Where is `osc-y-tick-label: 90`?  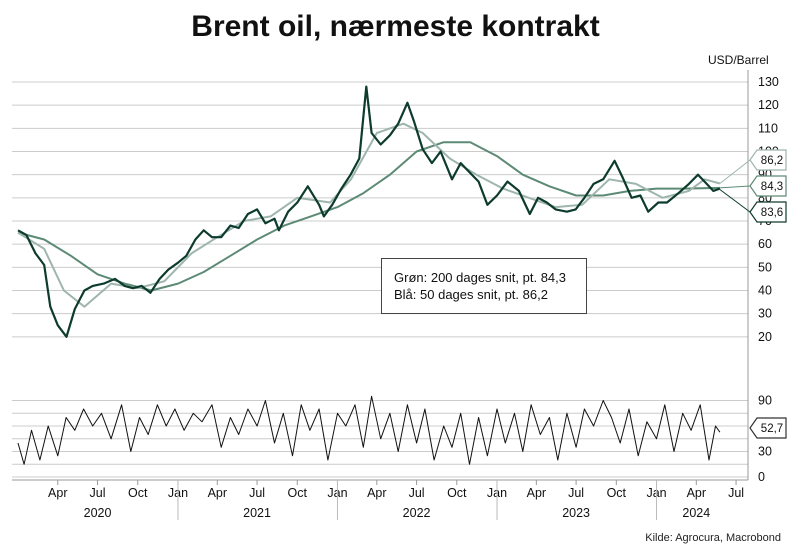
osc-y-tick-label: 90 is located at coordinates (765, 401).